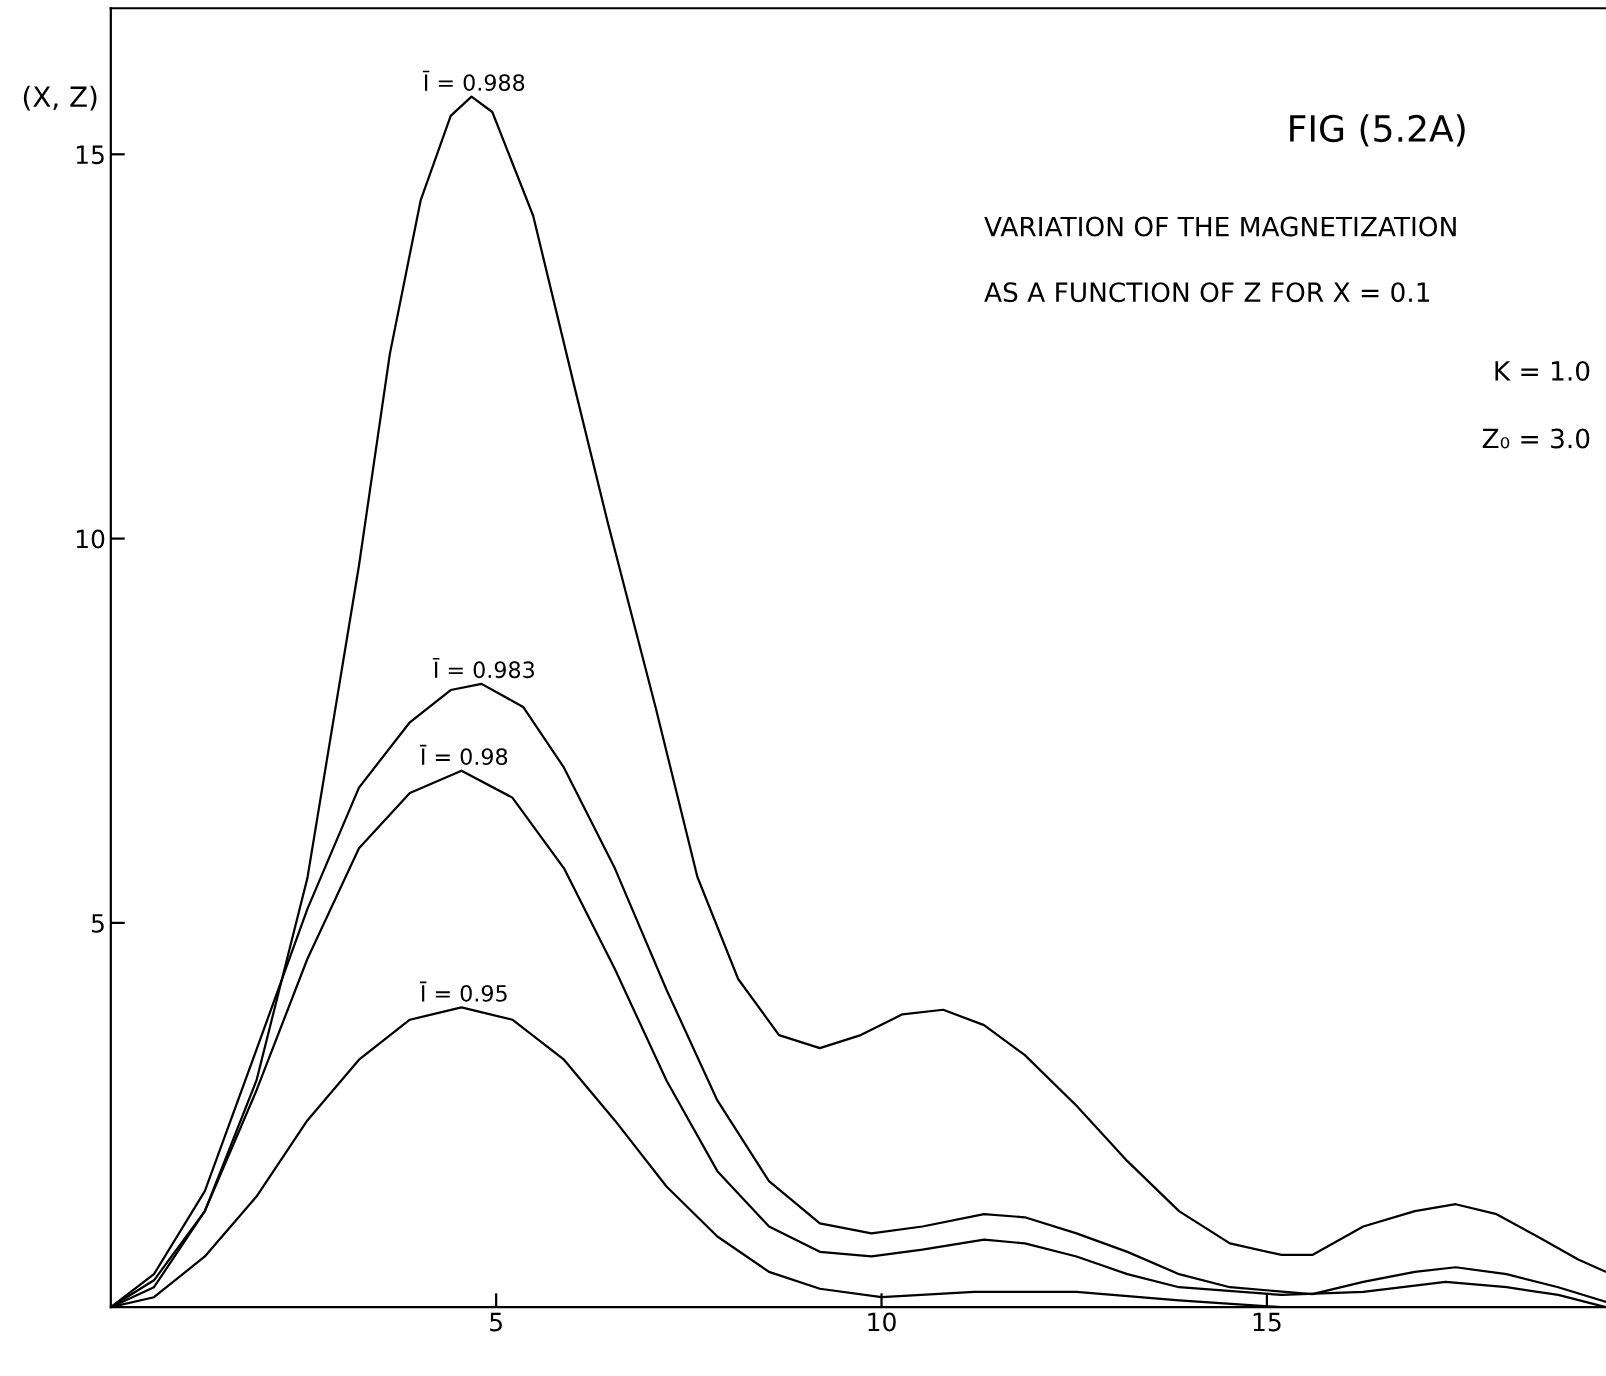 This screenshot has width=1606, height=1376. I want to click on series-label: Ī = 0.983, so click(483, 668).